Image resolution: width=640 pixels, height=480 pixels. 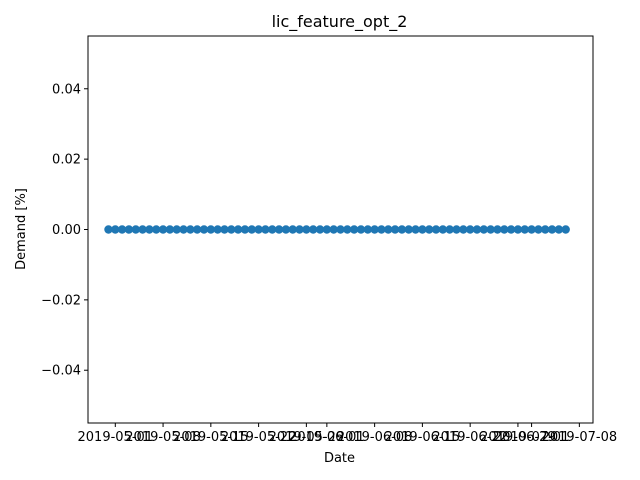 I want to click on y-tick-label: −0.02, so click(x=61, y=300).